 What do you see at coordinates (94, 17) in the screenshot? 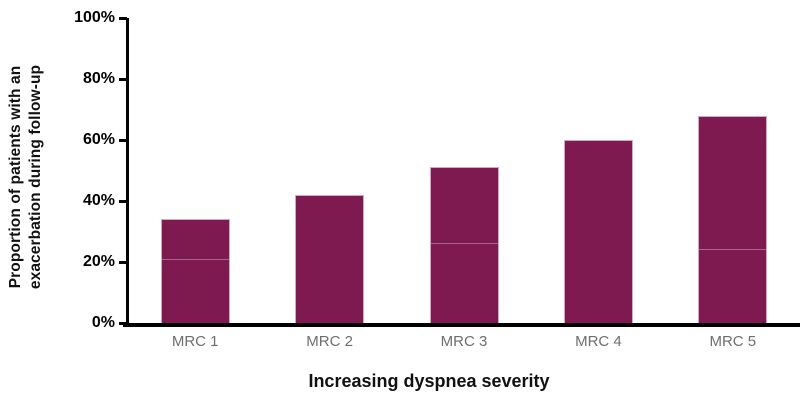
I see `y-tick-label: 100%` at bounding box center [94, 17].